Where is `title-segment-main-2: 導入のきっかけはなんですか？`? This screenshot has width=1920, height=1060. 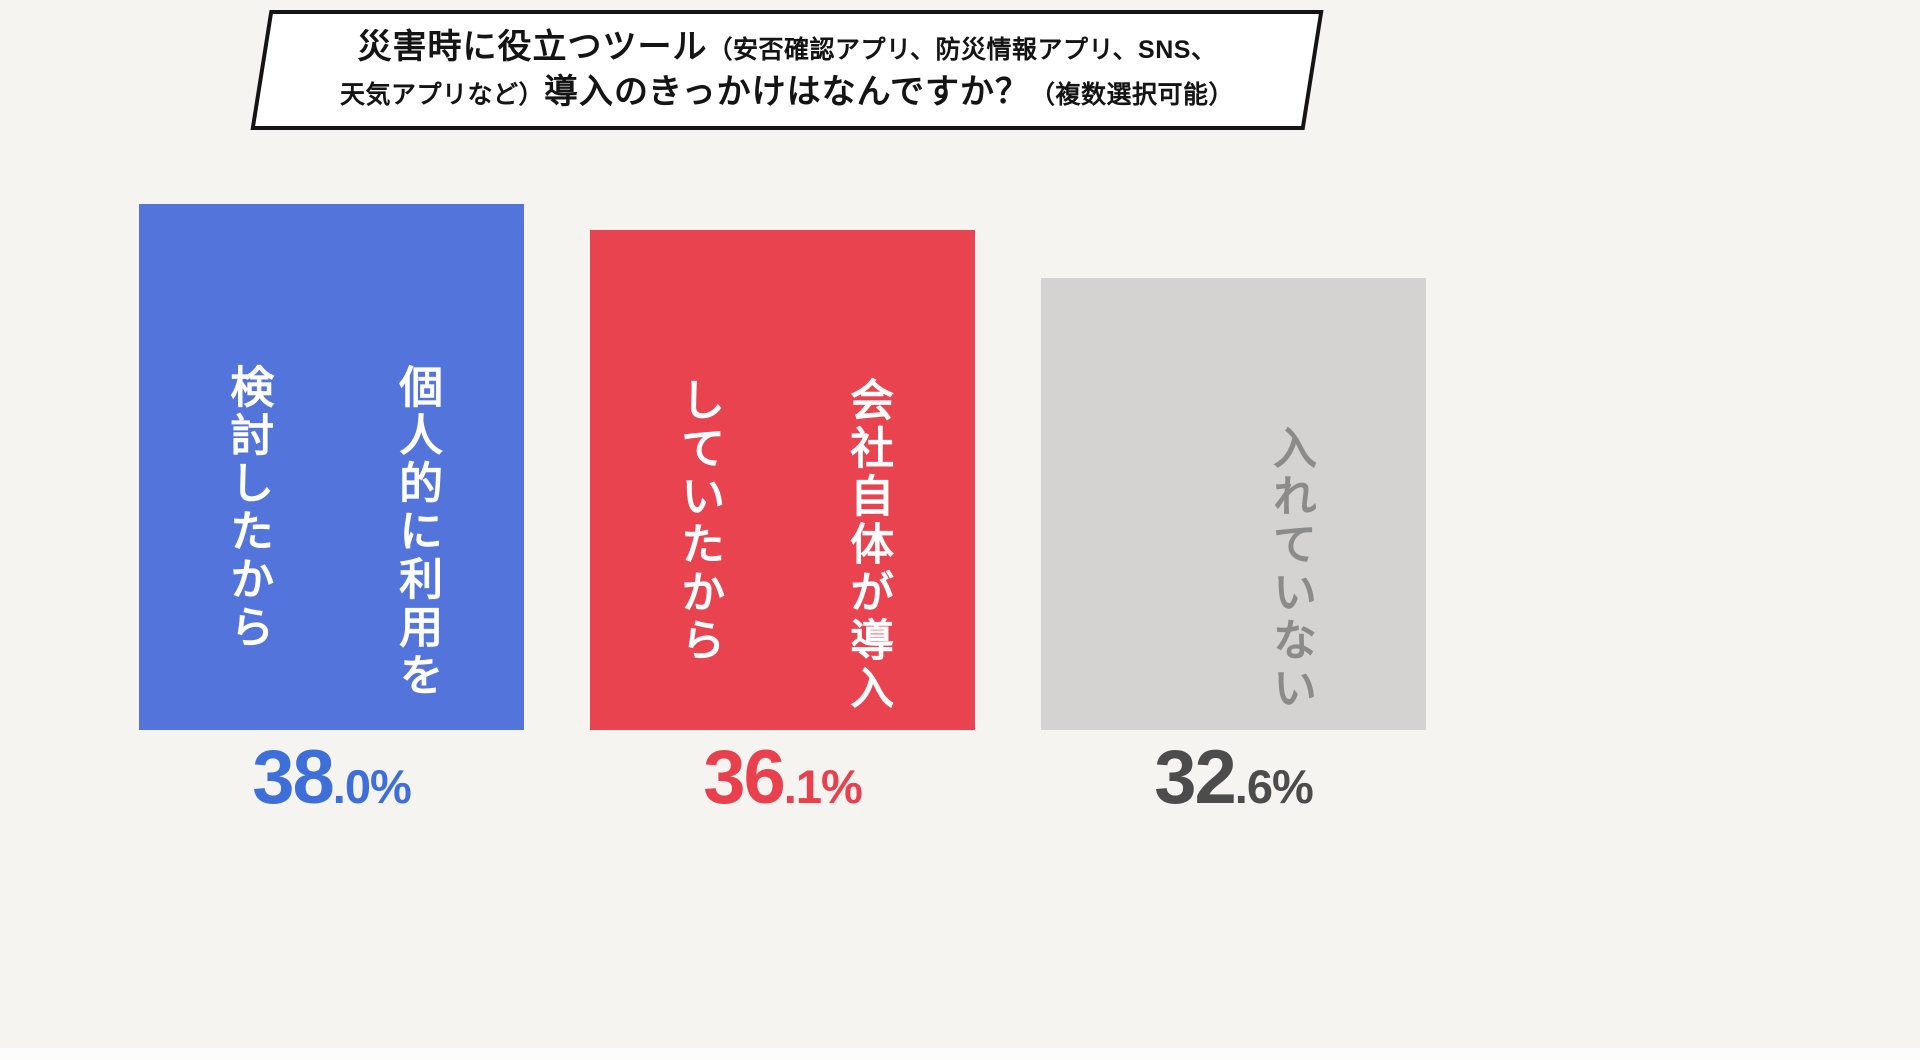
title-segment-main-2: 導入のきっかけはなんですか？ is located at coordinates (787, 92).